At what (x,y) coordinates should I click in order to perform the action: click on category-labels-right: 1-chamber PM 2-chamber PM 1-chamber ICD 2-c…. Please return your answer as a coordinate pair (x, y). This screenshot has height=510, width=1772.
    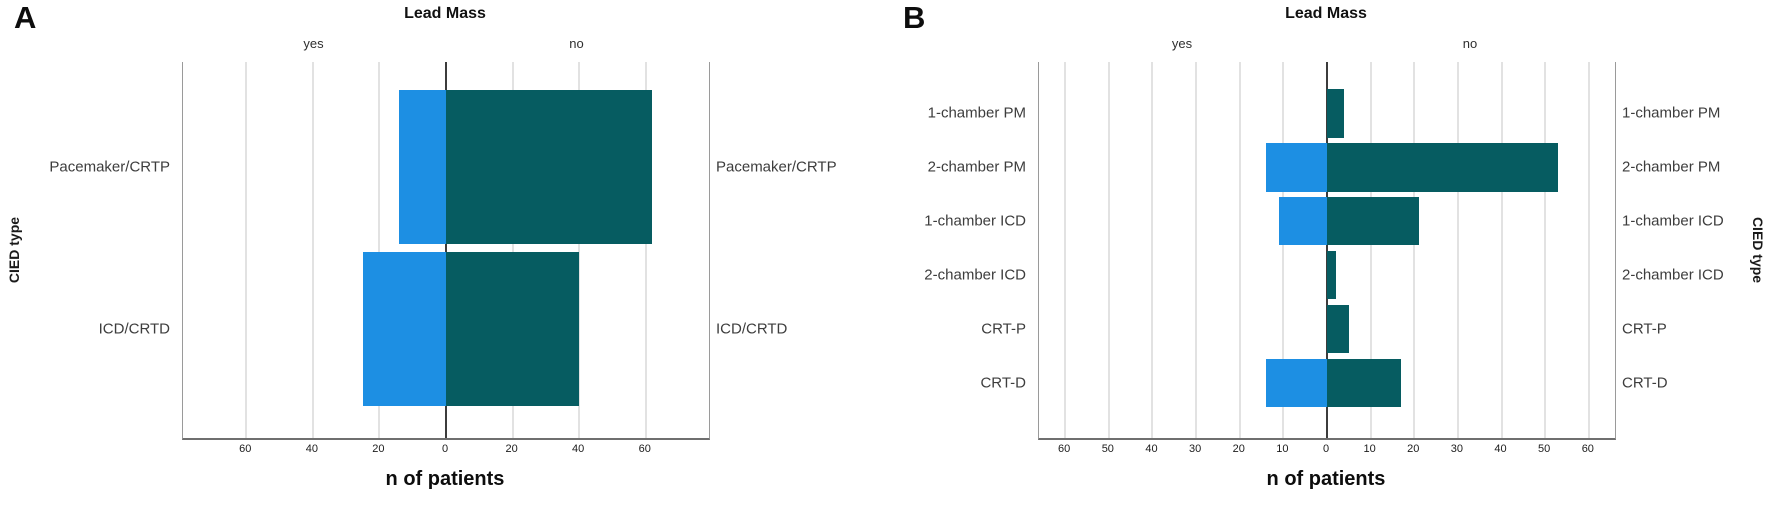
    Looking at the image, I should click on (1696, 250).